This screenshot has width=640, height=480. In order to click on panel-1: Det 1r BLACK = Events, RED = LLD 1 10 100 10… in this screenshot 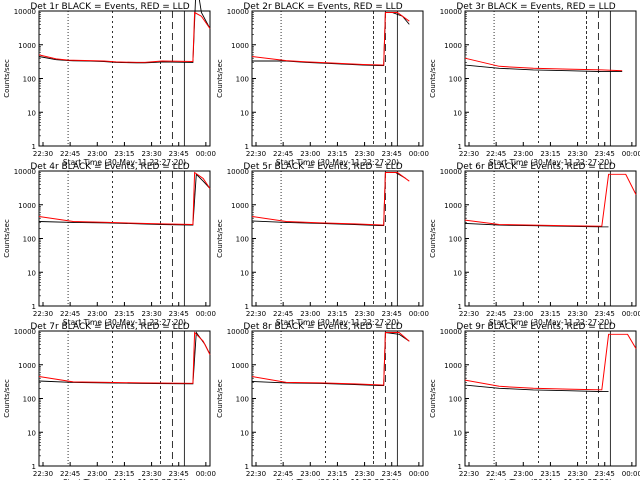, I will do `click(109, 83)`.